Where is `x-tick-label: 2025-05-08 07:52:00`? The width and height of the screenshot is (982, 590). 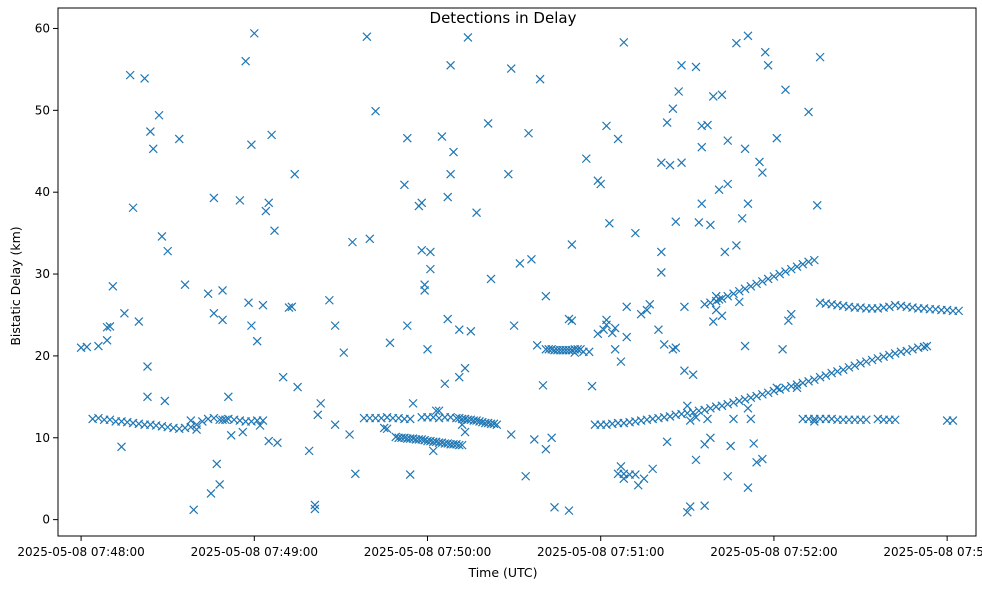
x-tick-label: 2025-05-08 07:52:00 is located at coordinates (773, 552).